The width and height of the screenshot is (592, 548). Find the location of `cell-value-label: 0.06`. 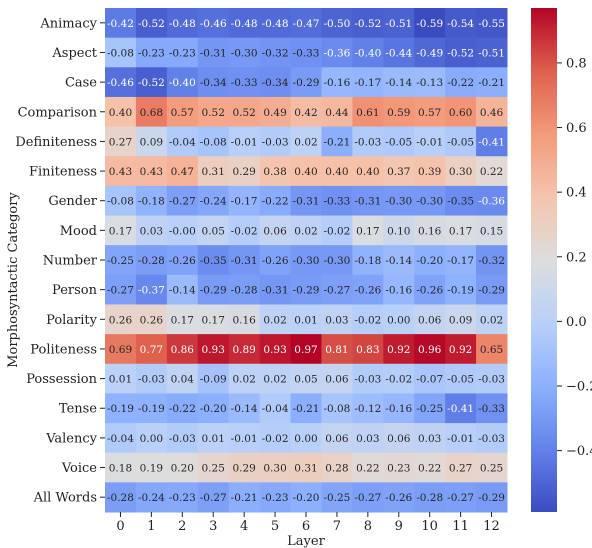

cell-value-label: 0.06 is located at coordinates (399, 439).